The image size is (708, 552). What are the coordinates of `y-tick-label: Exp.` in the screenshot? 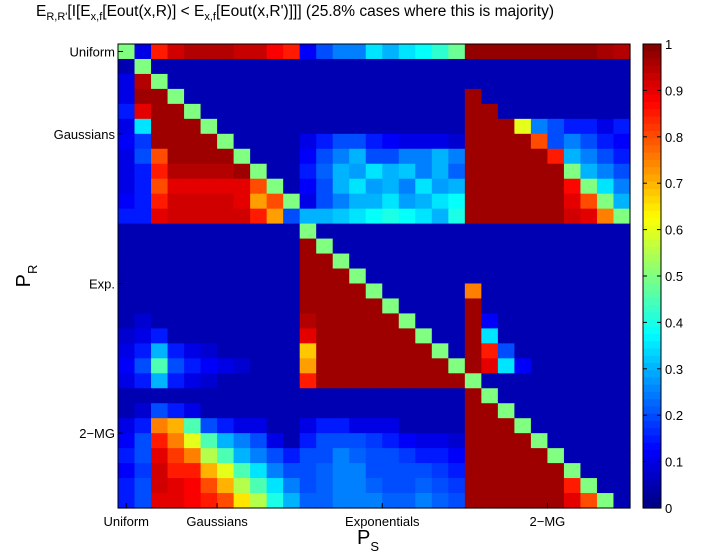 It's located at (102, 283).